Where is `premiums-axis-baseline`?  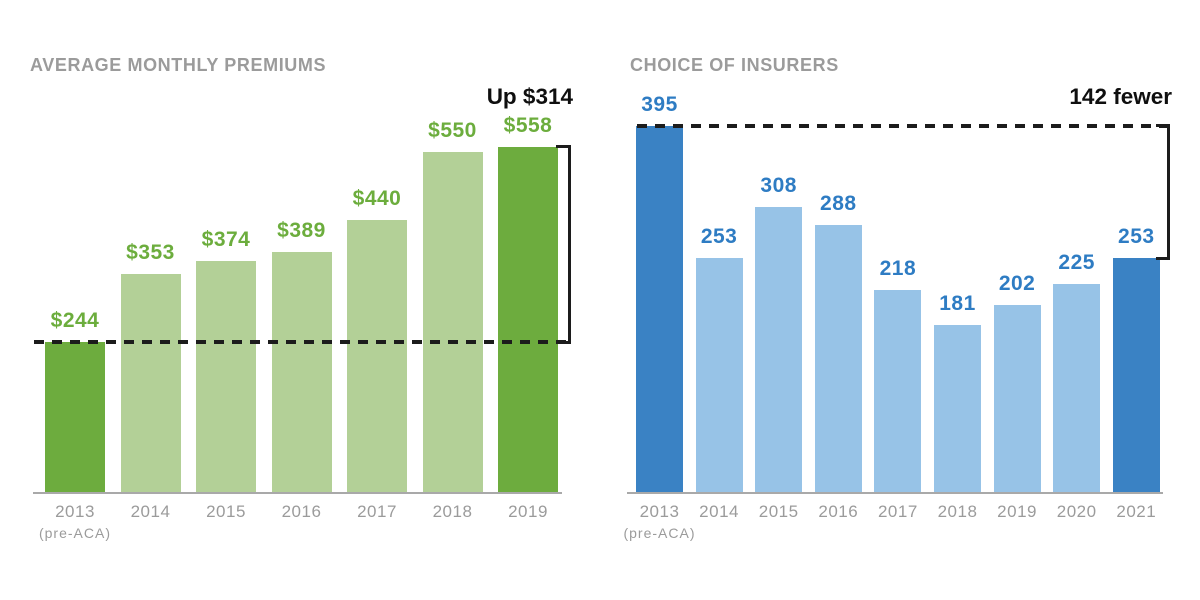 premiums-axis-baseline is located at coordinates (297, 493).